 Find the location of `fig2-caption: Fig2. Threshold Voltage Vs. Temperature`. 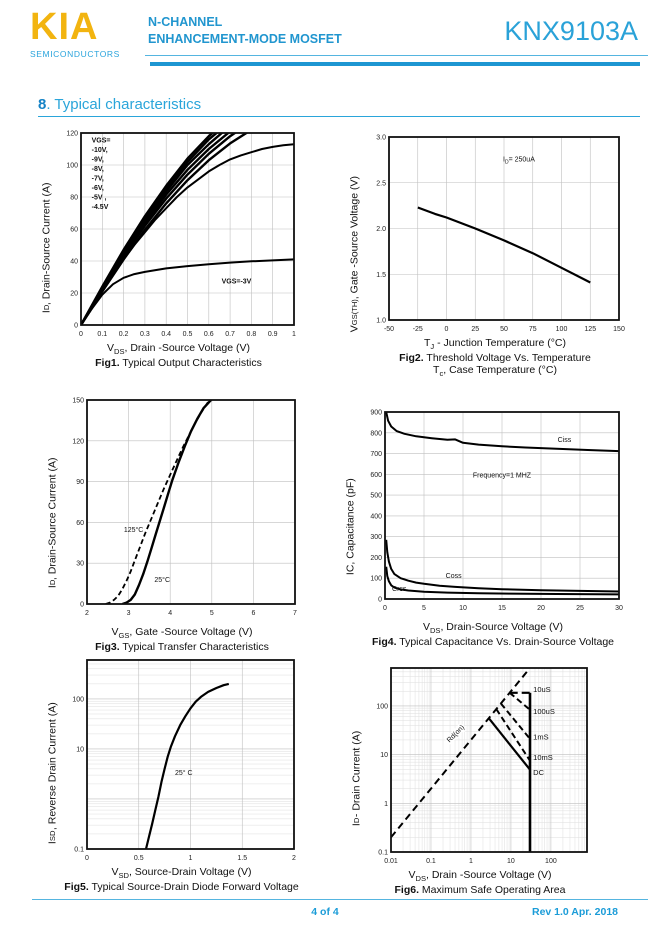

fig2-caption: Fig2. Threshold Voltage Vs. Temperature is located at coordinates (495, 358).